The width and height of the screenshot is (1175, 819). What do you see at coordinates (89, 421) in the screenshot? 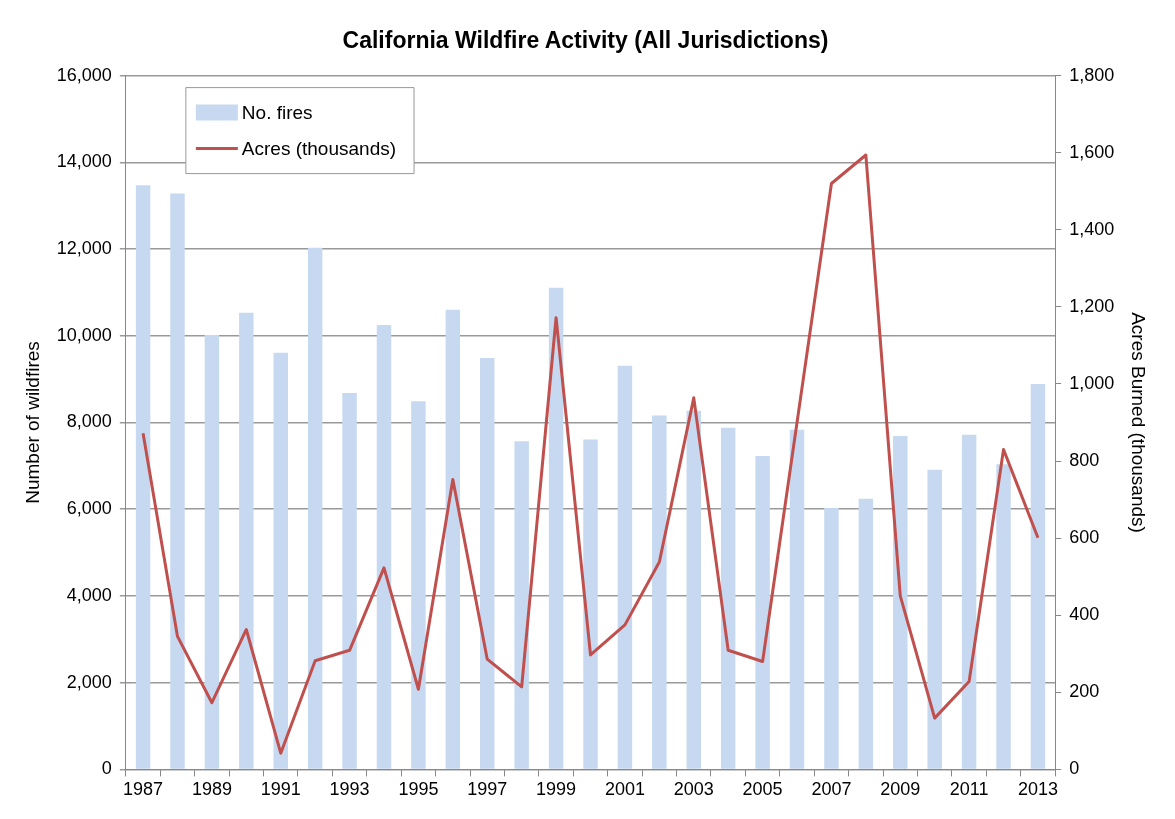
I see `y-tick-label: 8,000` at bounding box center [89, 421].